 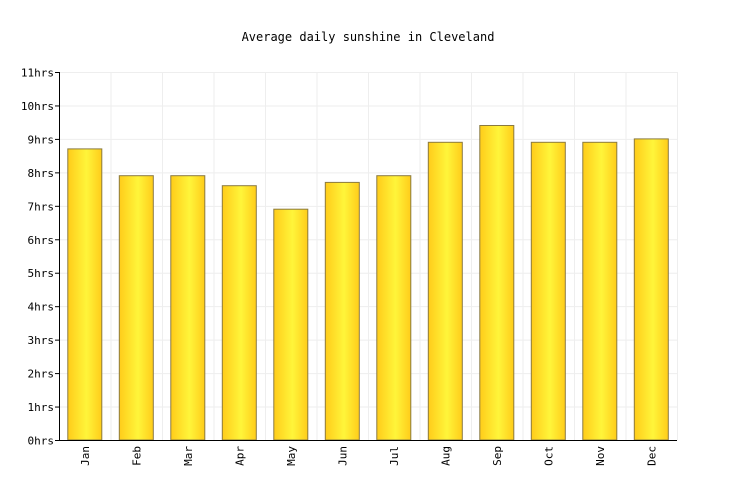 What do you see at coordinates (600, 291) in the screenshot?
I see `bar-nov` at bounding box center [600, 291].